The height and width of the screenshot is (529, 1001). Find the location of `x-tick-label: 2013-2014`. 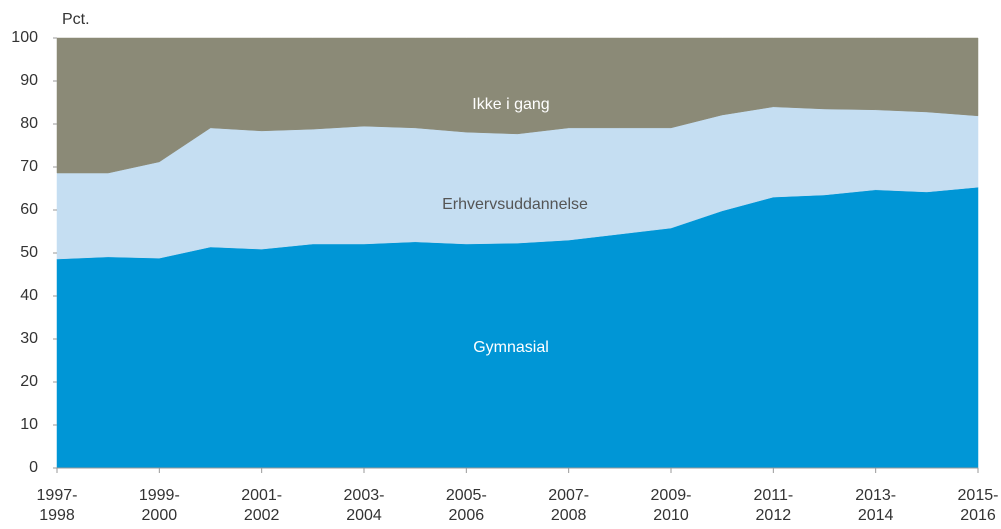

x-tick-label: 2013-2014 is located at coordinates (875, 505).